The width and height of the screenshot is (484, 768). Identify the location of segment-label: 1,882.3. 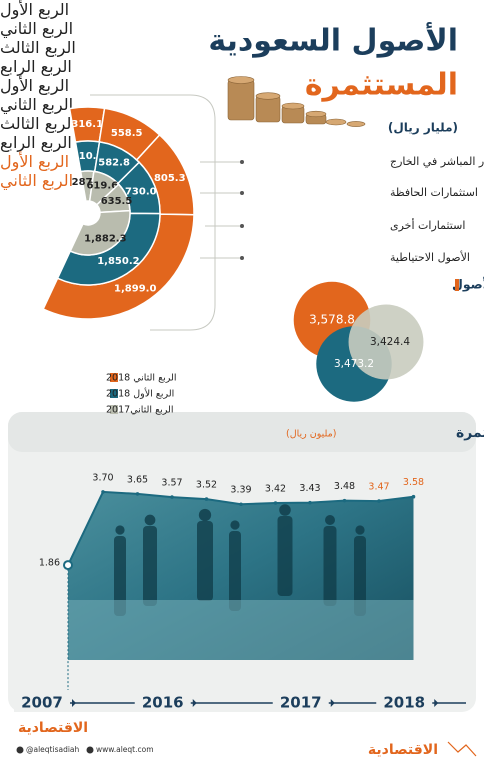
(105, 239).